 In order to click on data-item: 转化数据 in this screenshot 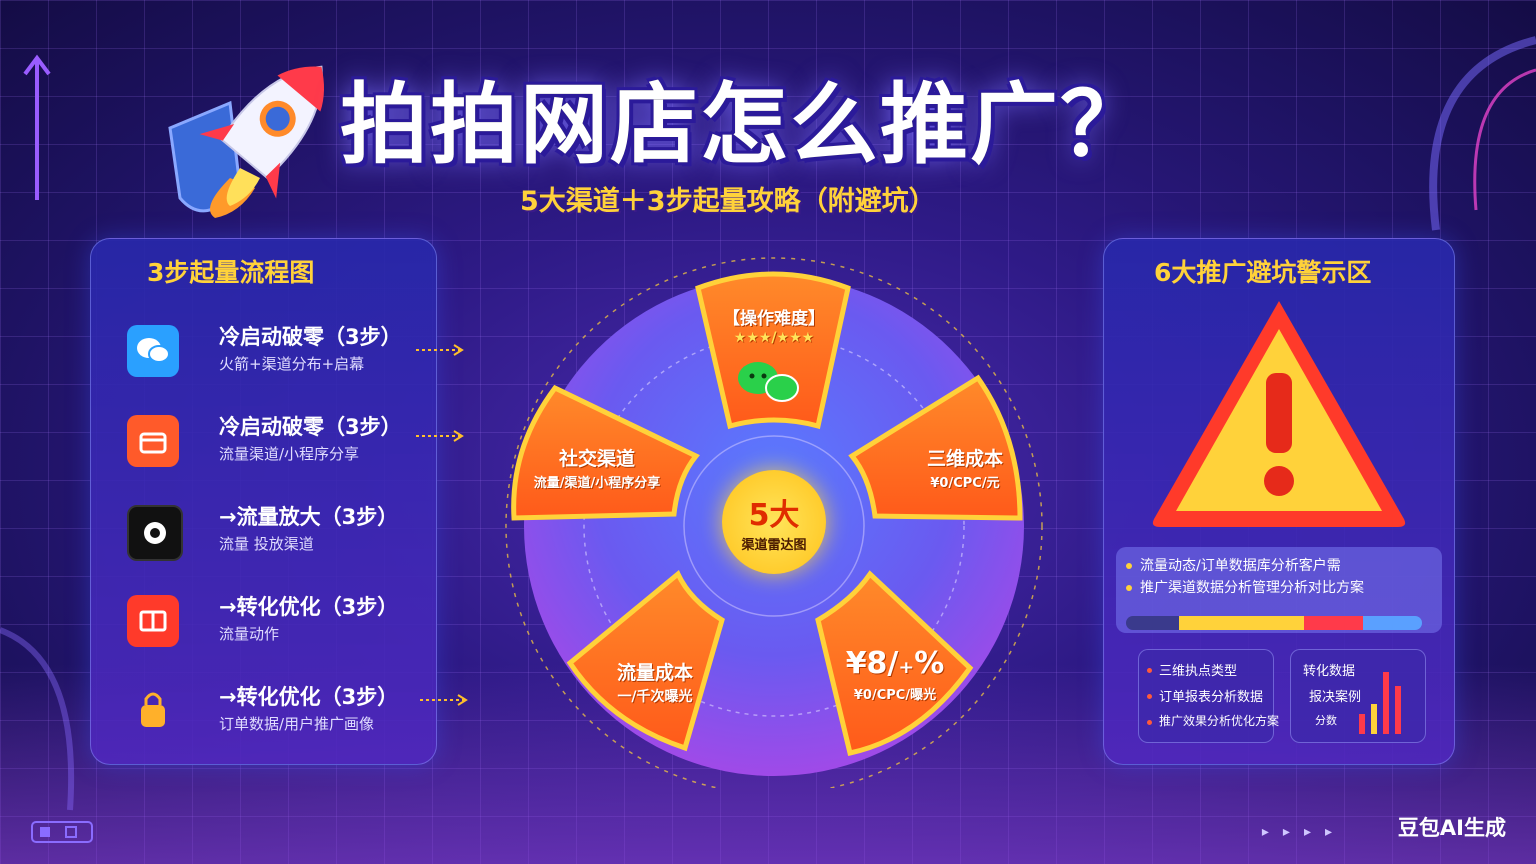, I will do `click(1329, 671)`.